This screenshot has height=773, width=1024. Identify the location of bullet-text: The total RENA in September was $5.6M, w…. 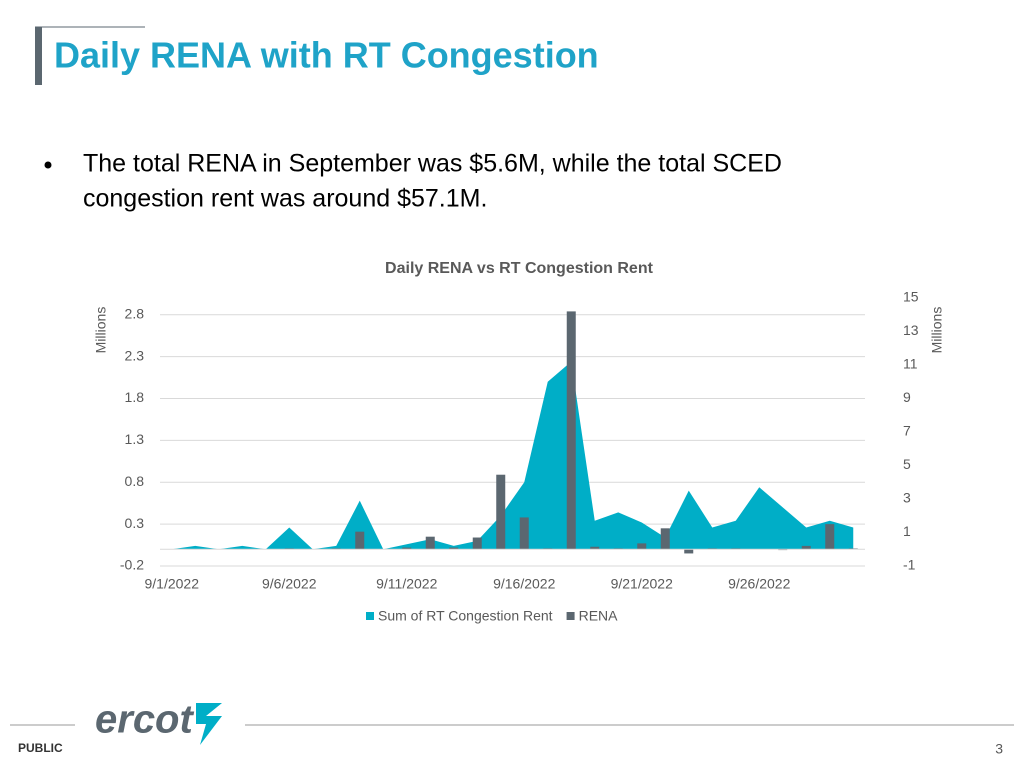
(432, 164).